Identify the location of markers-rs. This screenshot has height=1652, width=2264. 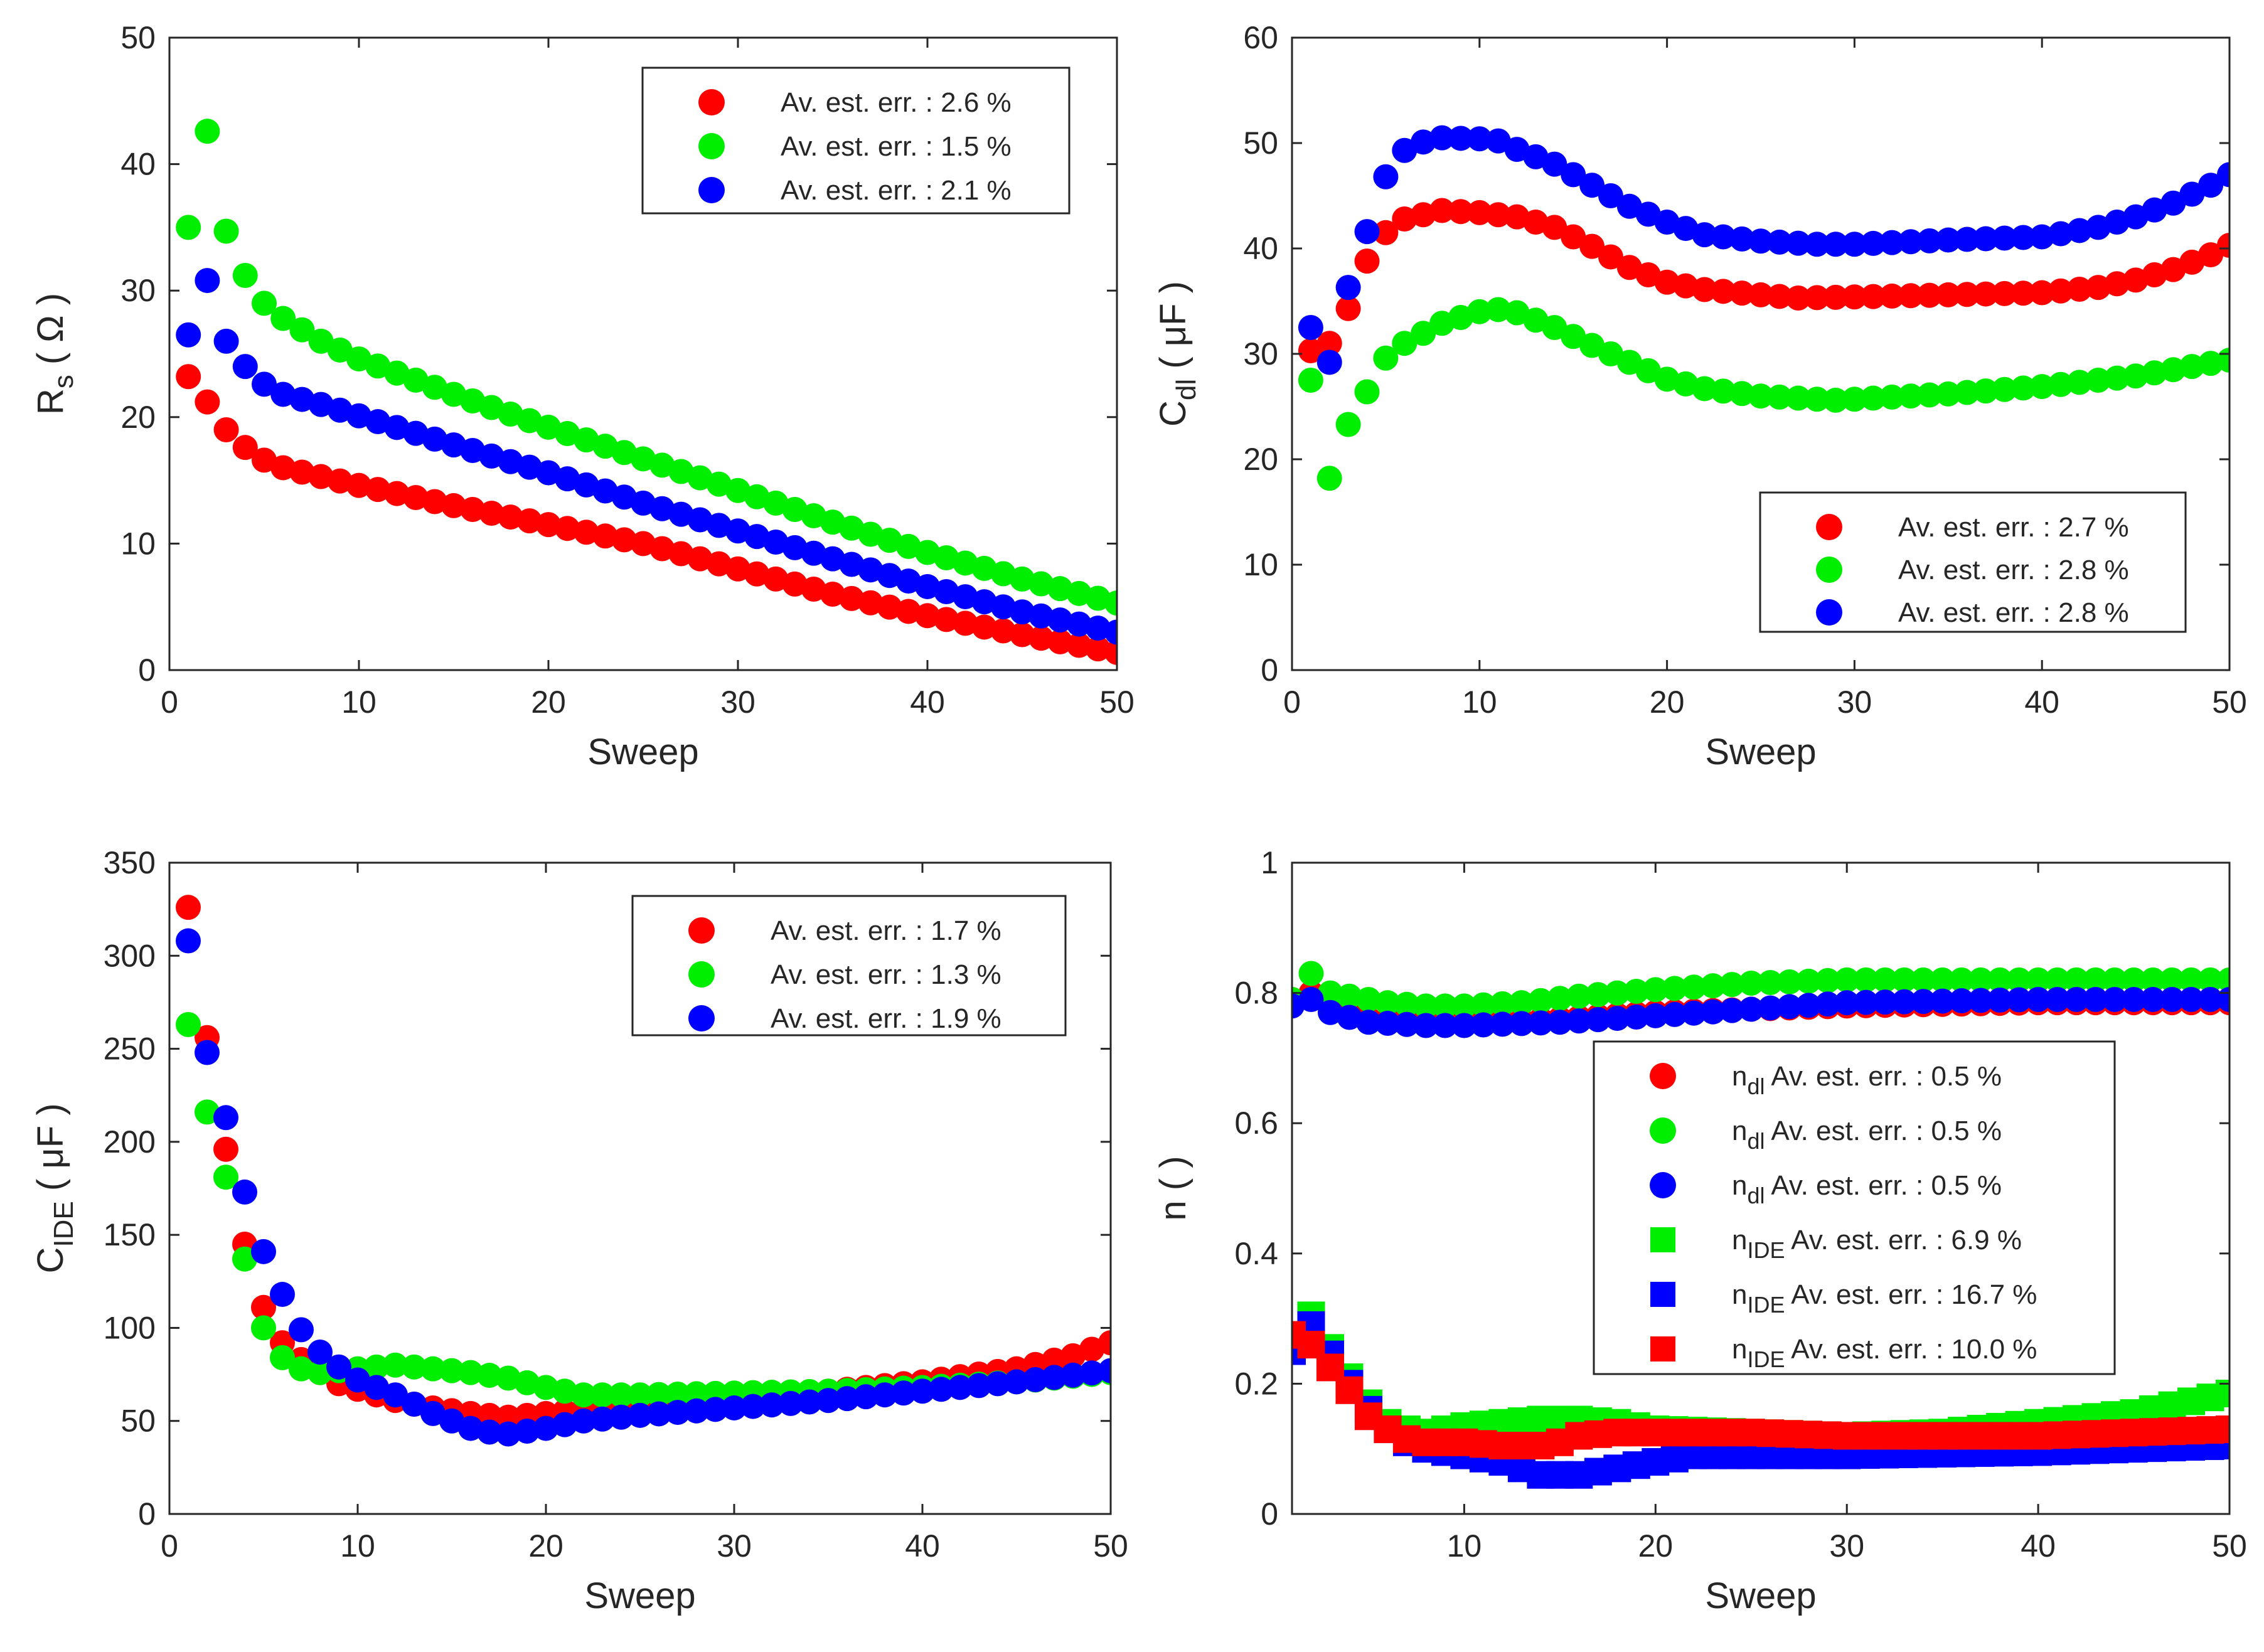
(646, 392).